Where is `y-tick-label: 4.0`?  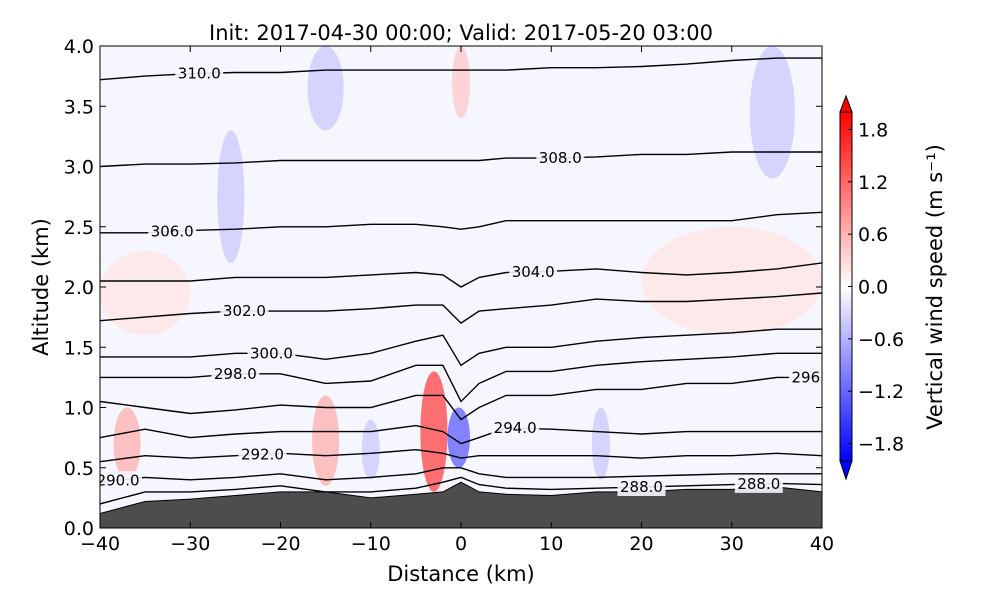 y-tick-label: 4.0 is located at coordinates (79, 47).